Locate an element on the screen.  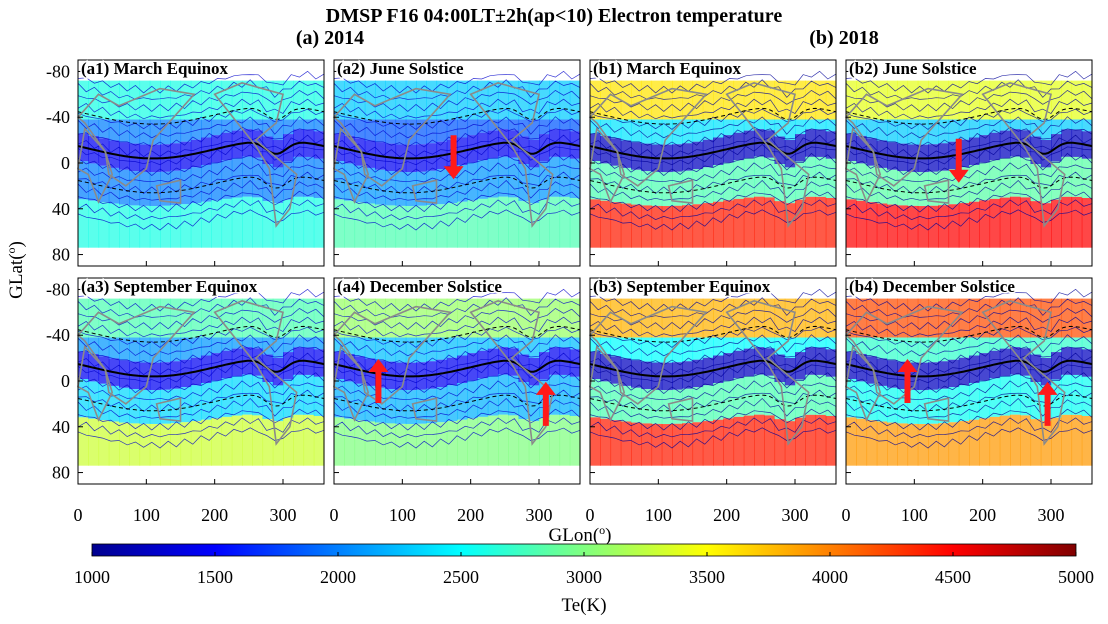
dip-equator-line is located at coordinates (201, 150).